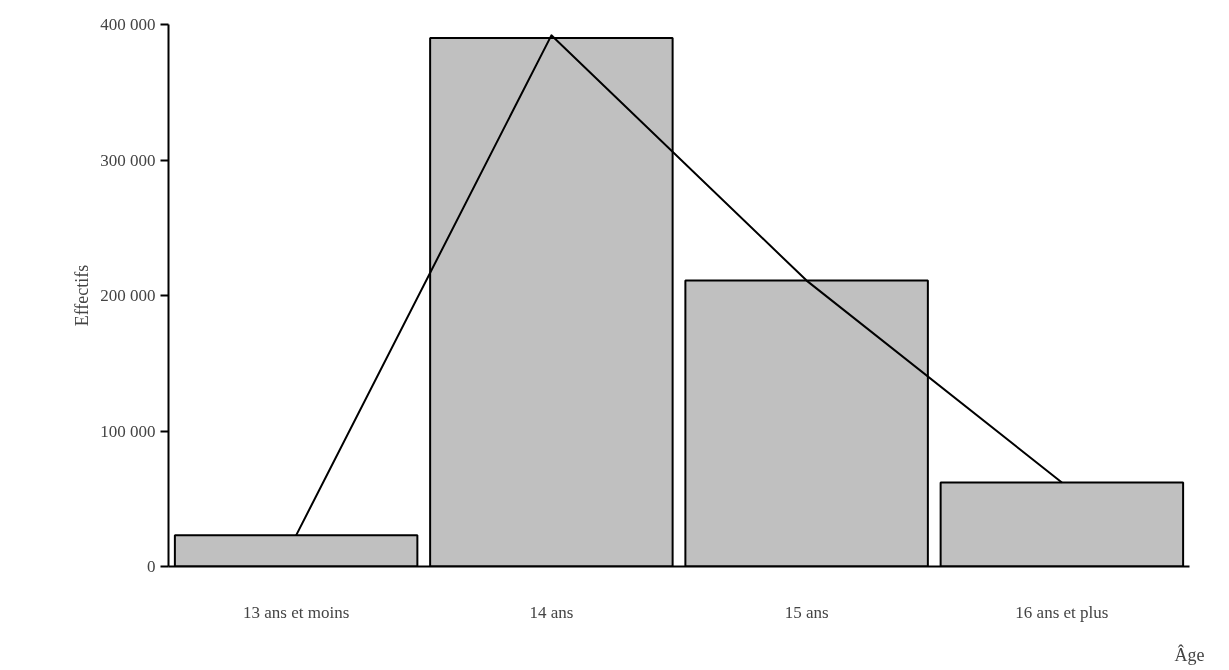  What do you see at coordinates (1189, 654) in the screenshot?
I see `x-axis-title: Âge` at bounding box center [1189, 654].